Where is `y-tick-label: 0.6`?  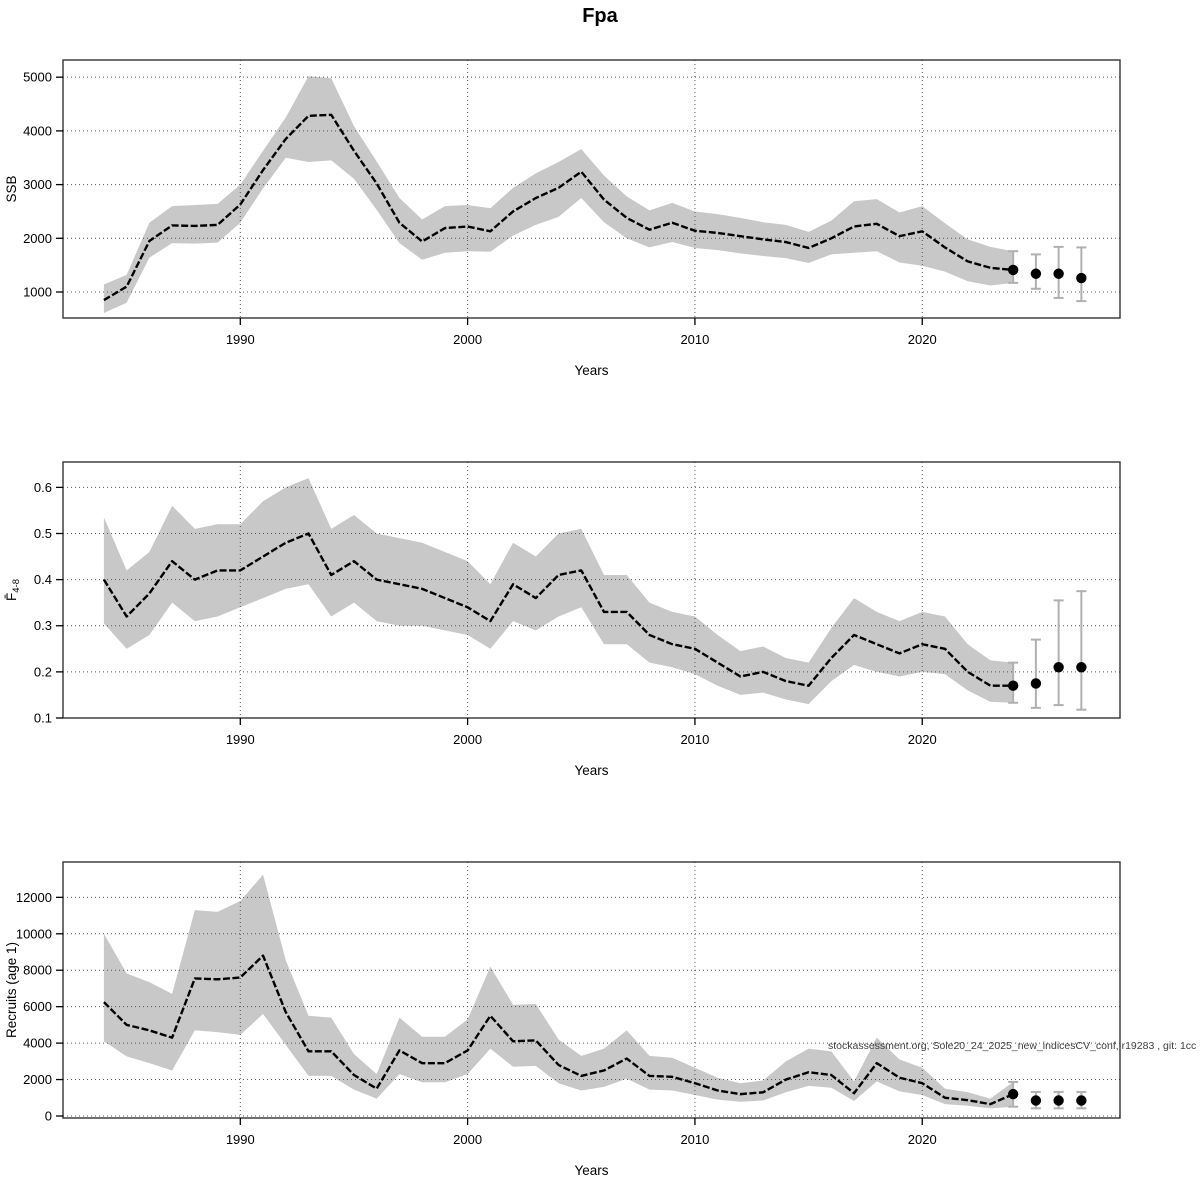 y-tick-label: 0.6 is located at coordinates (43, 487).